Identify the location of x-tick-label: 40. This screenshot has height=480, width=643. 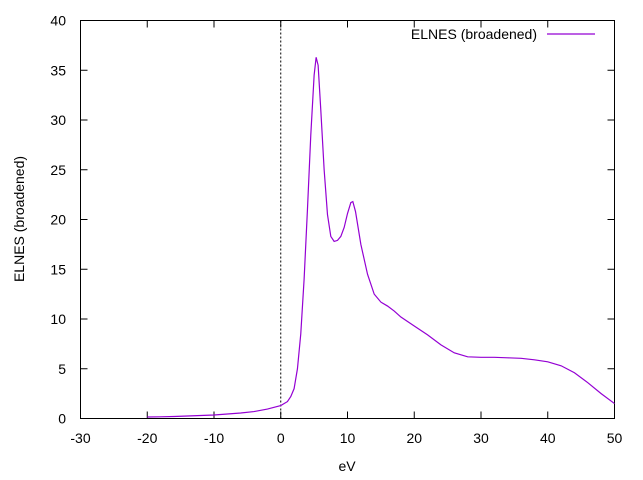
(548, 438).